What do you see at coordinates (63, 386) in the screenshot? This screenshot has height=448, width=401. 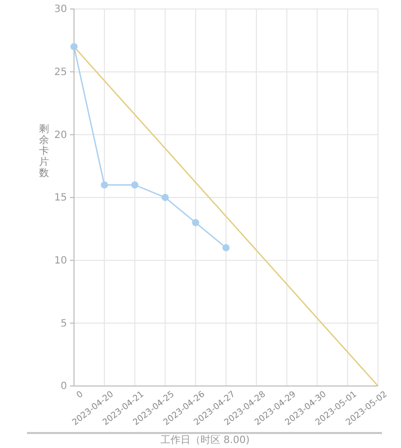 I see `y-tick-label: 0` at bounding box center [63, 386].